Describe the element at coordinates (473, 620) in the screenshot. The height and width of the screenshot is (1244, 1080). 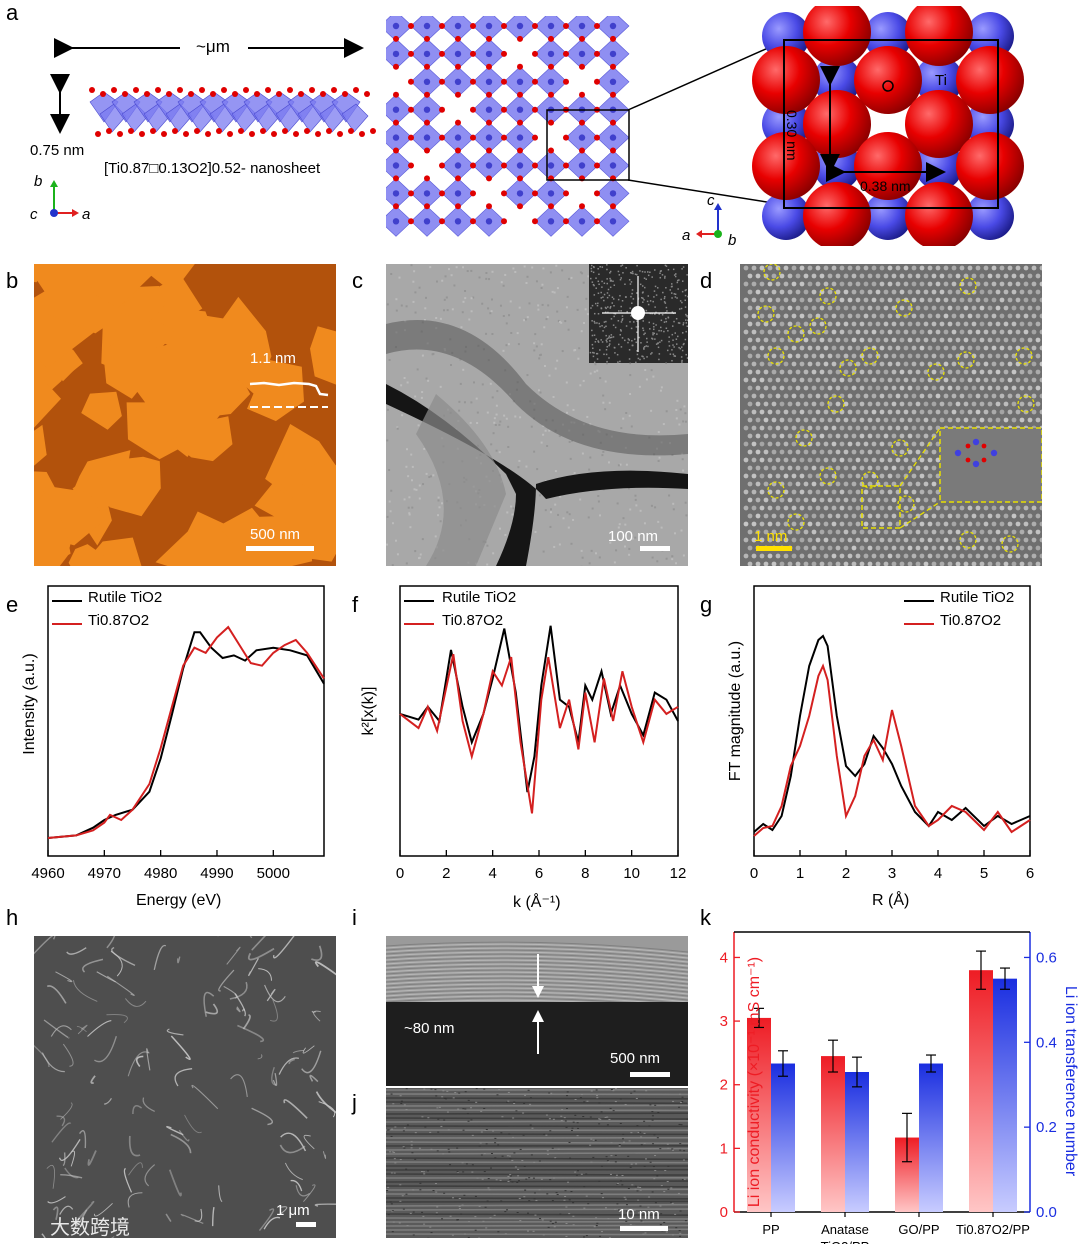
I see `legend-f-ti087: Ti0.87O2` at that location.